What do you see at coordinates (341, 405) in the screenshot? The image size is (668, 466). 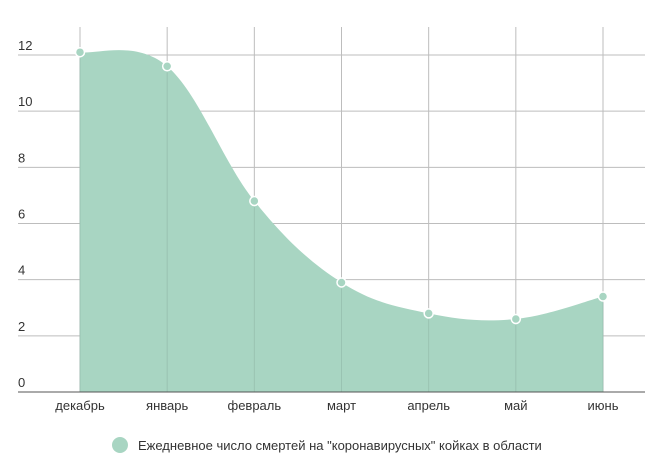 I see `x-tick-label-3: март` at bounding box center [341, 405].